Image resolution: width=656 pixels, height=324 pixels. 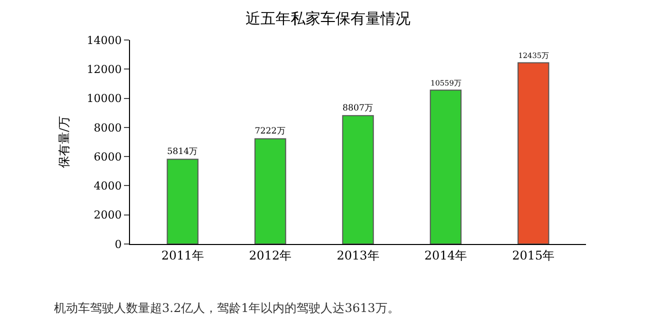 I want to click on y-tick-label: 10000, so click(x=104, y=99).